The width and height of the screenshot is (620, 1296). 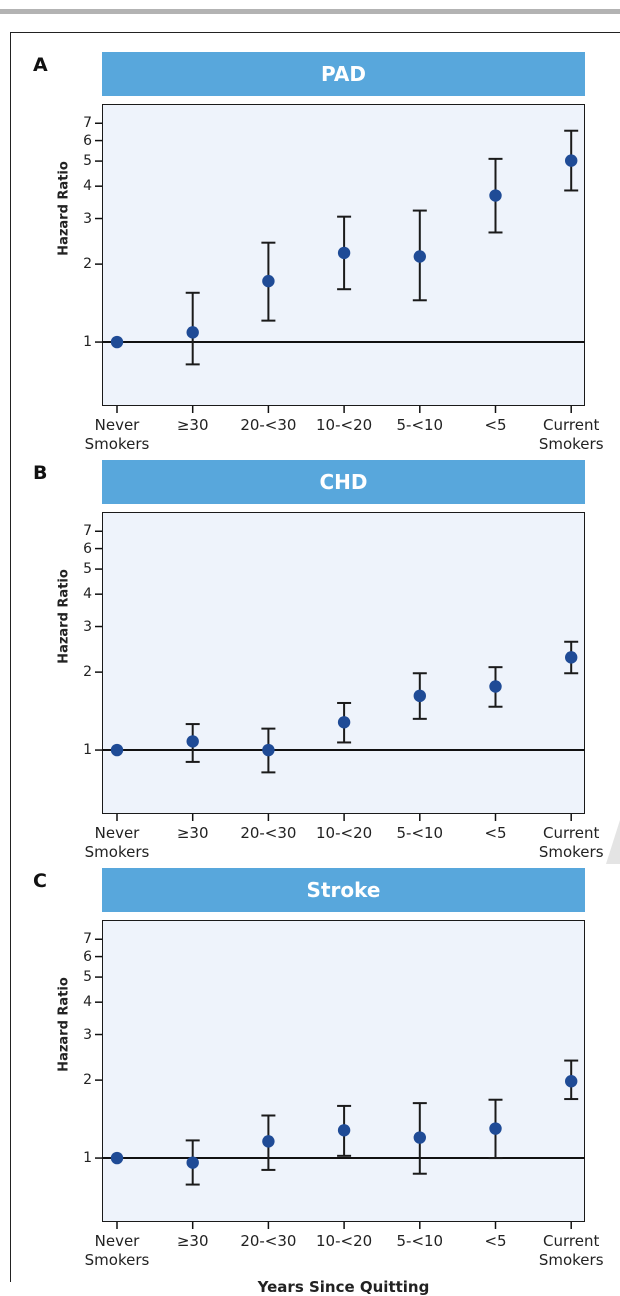 What do you see at coordinates (343, 890) in the screenshot?
I see `chart-title-banner: Stroke` at bounding box center [343, 890].